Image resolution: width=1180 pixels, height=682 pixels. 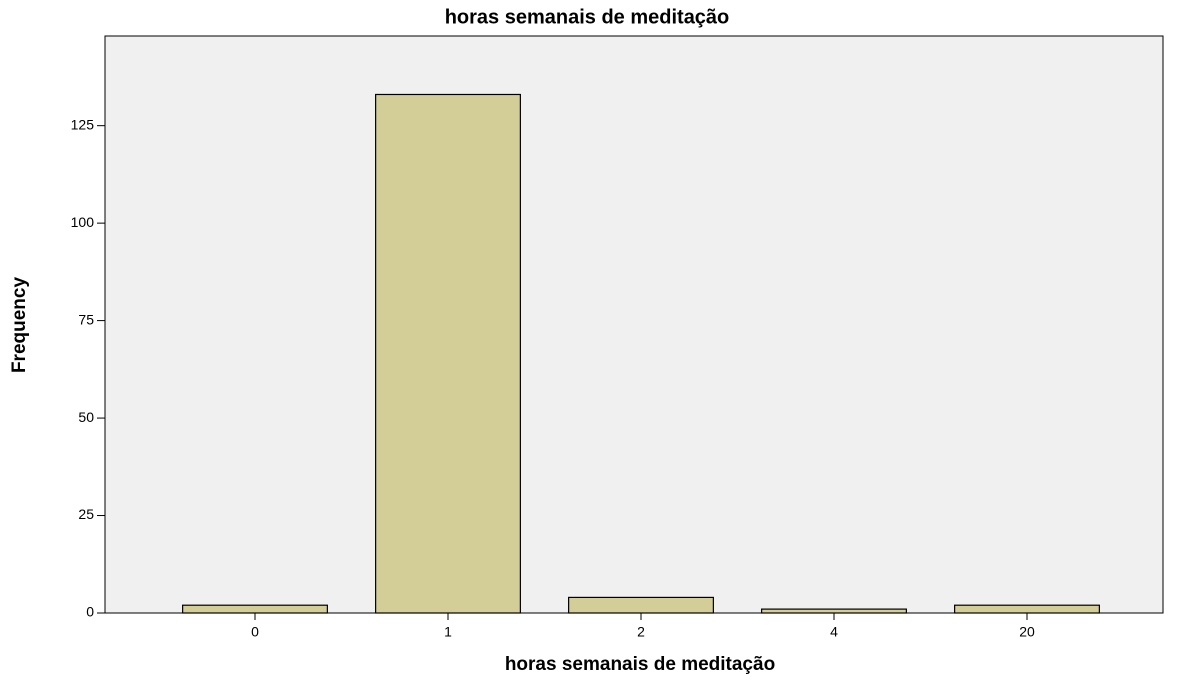 What do you see at coordinates (90, 612) in the screenshot?
I see `y-tick-label: 0` at bounding box center [90, 612].